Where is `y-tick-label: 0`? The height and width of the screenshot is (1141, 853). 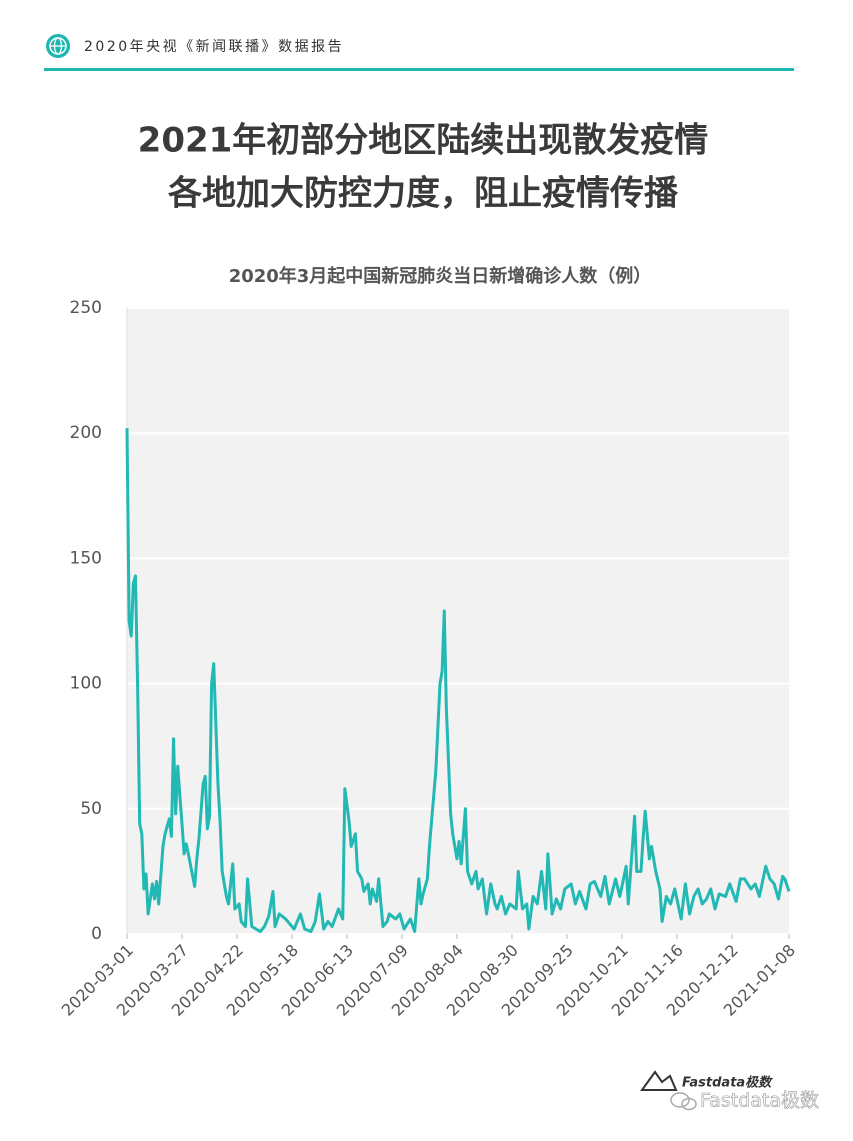 y-tick-label: 0 is located at coordinates (96, 934).